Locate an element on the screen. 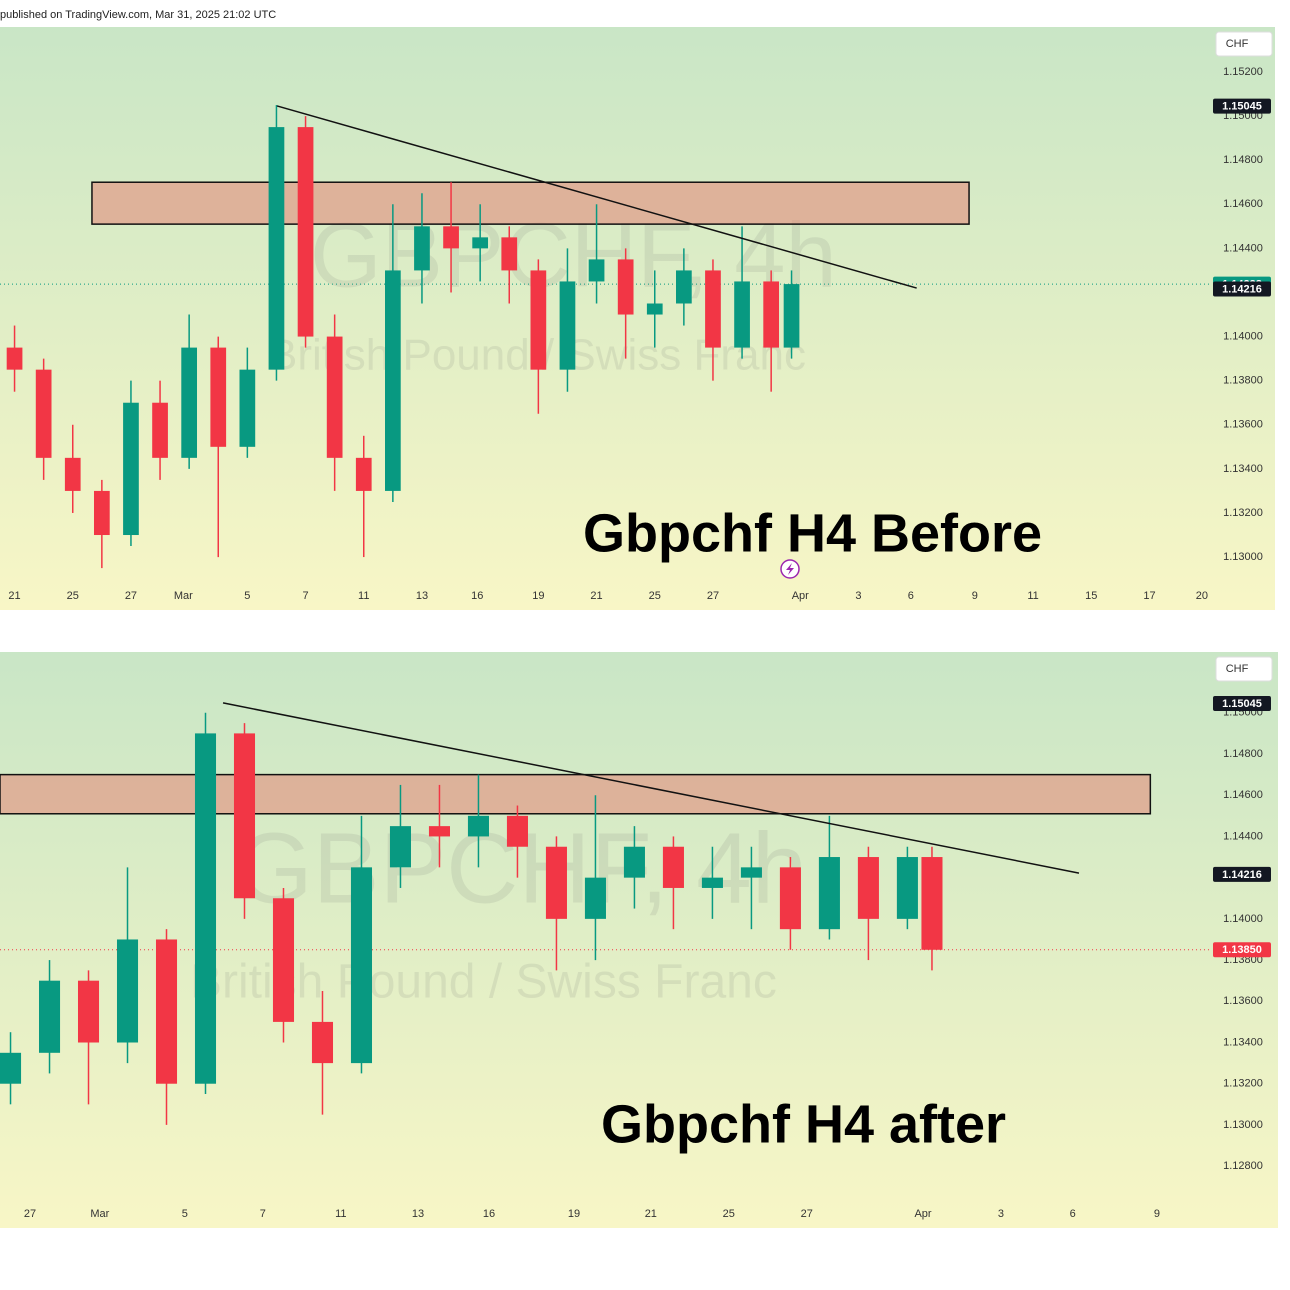 This screenshot has width=1290, height=1290. y-tick-label: 1.13600 is located at coordinates (1243, 1001).